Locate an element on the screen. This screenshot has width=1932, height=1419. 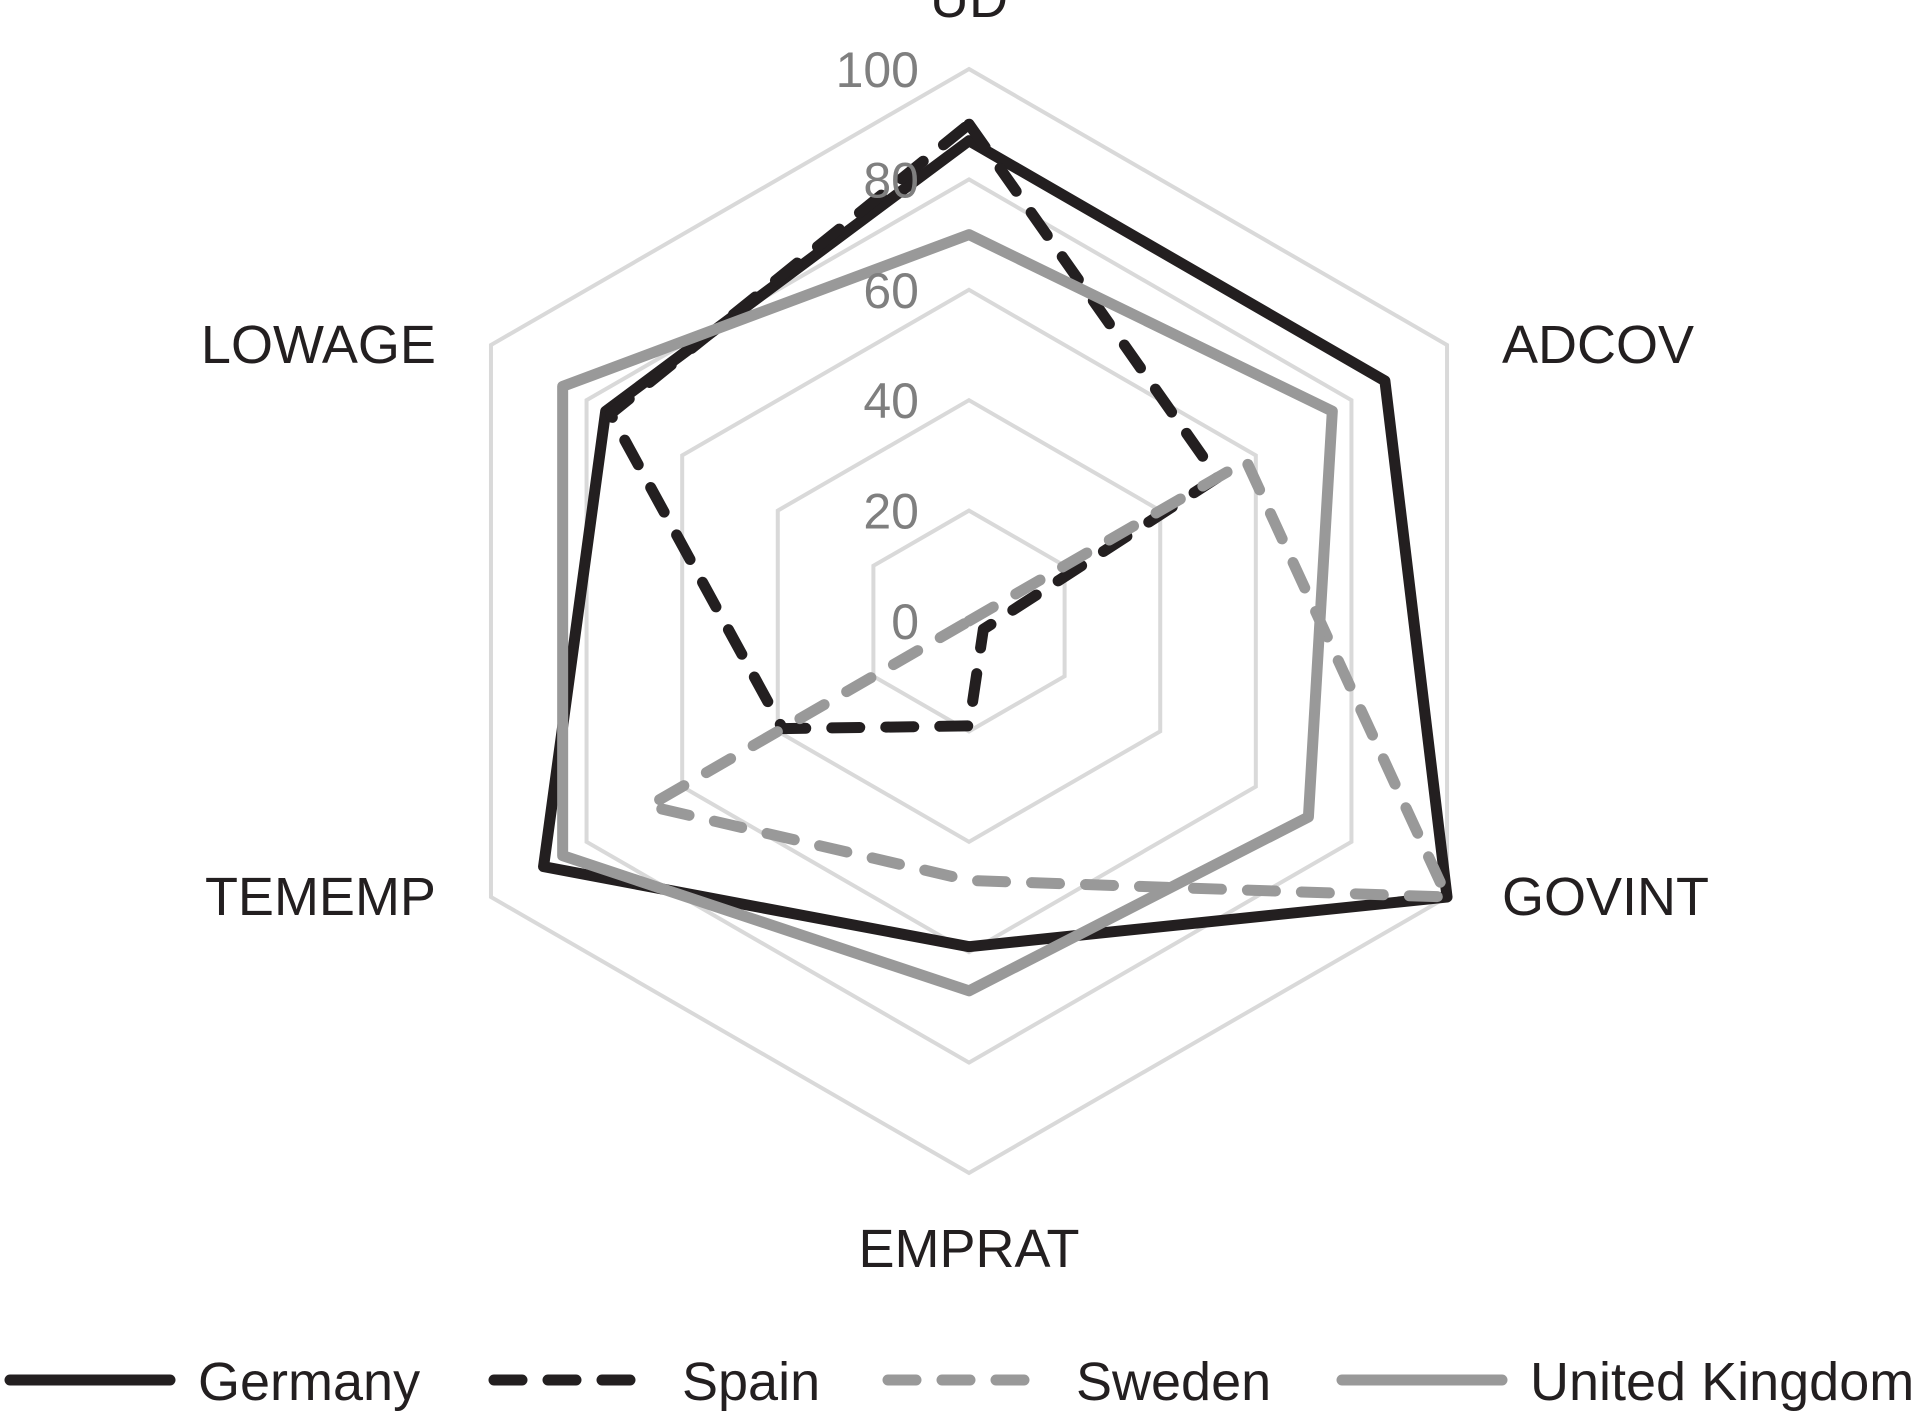
legend-label: Sweden is located at coordinates (1173, 1382).